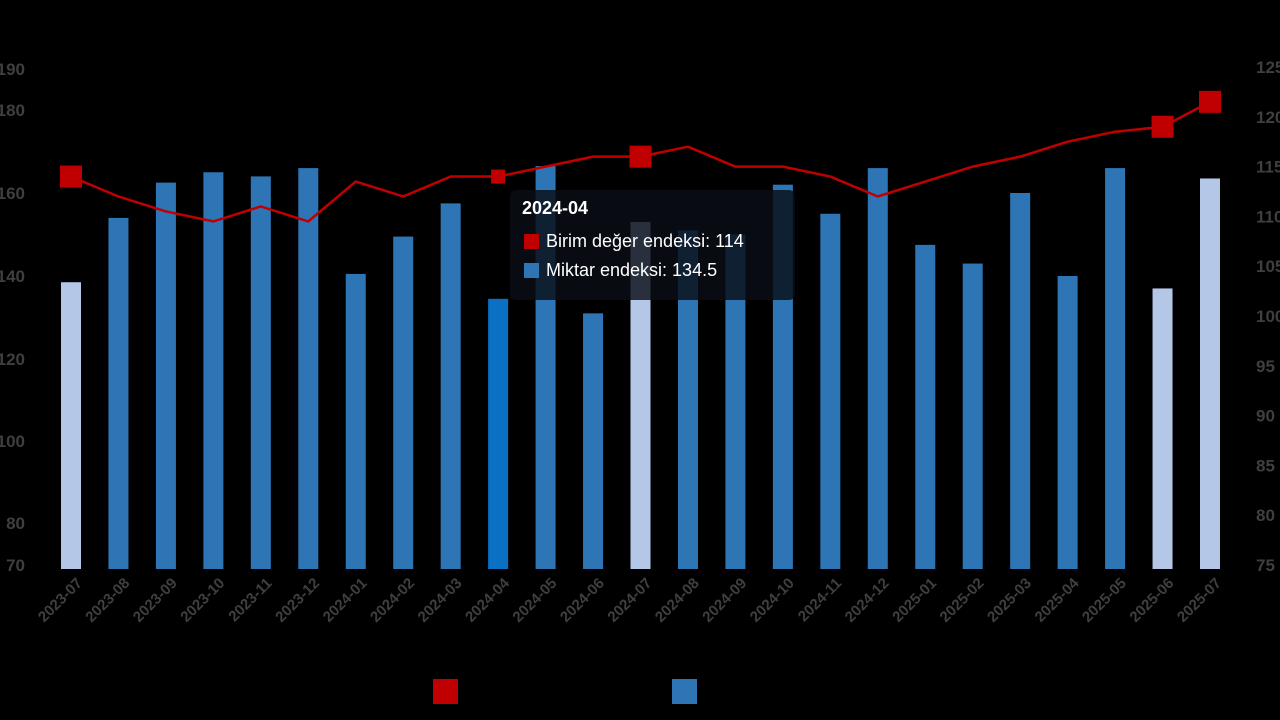  I want to click on y-left-tick-160: 160, so click(12, 193).